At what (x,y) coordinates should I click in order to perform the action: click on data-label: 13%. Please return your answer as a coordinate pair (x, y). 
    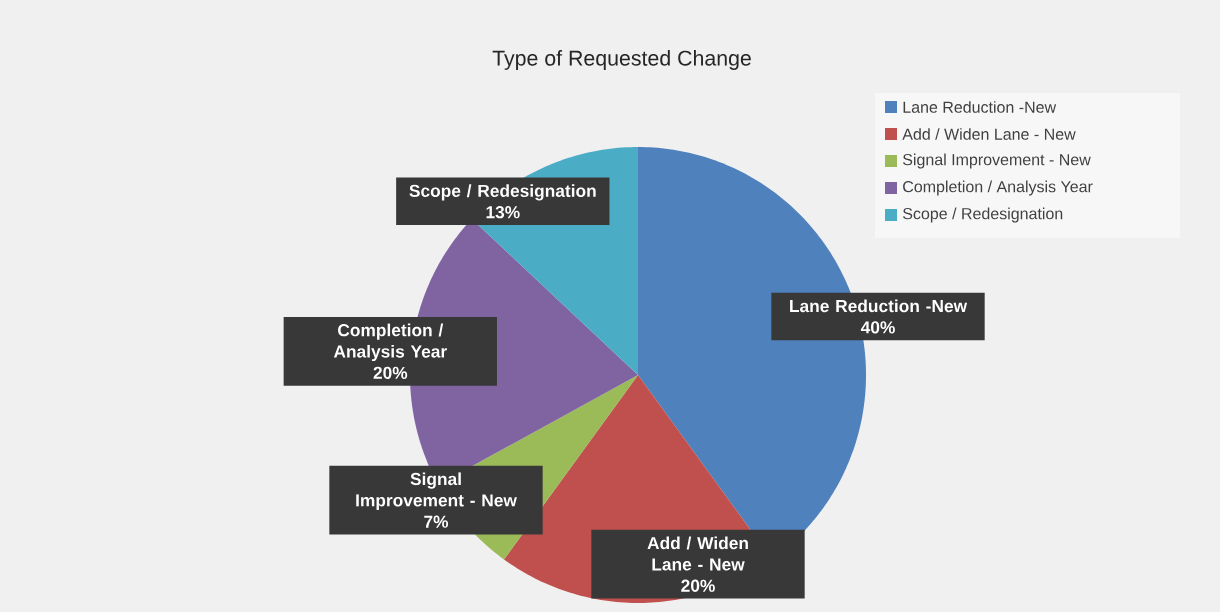
    Looking at the image, I should click on (503, 212).